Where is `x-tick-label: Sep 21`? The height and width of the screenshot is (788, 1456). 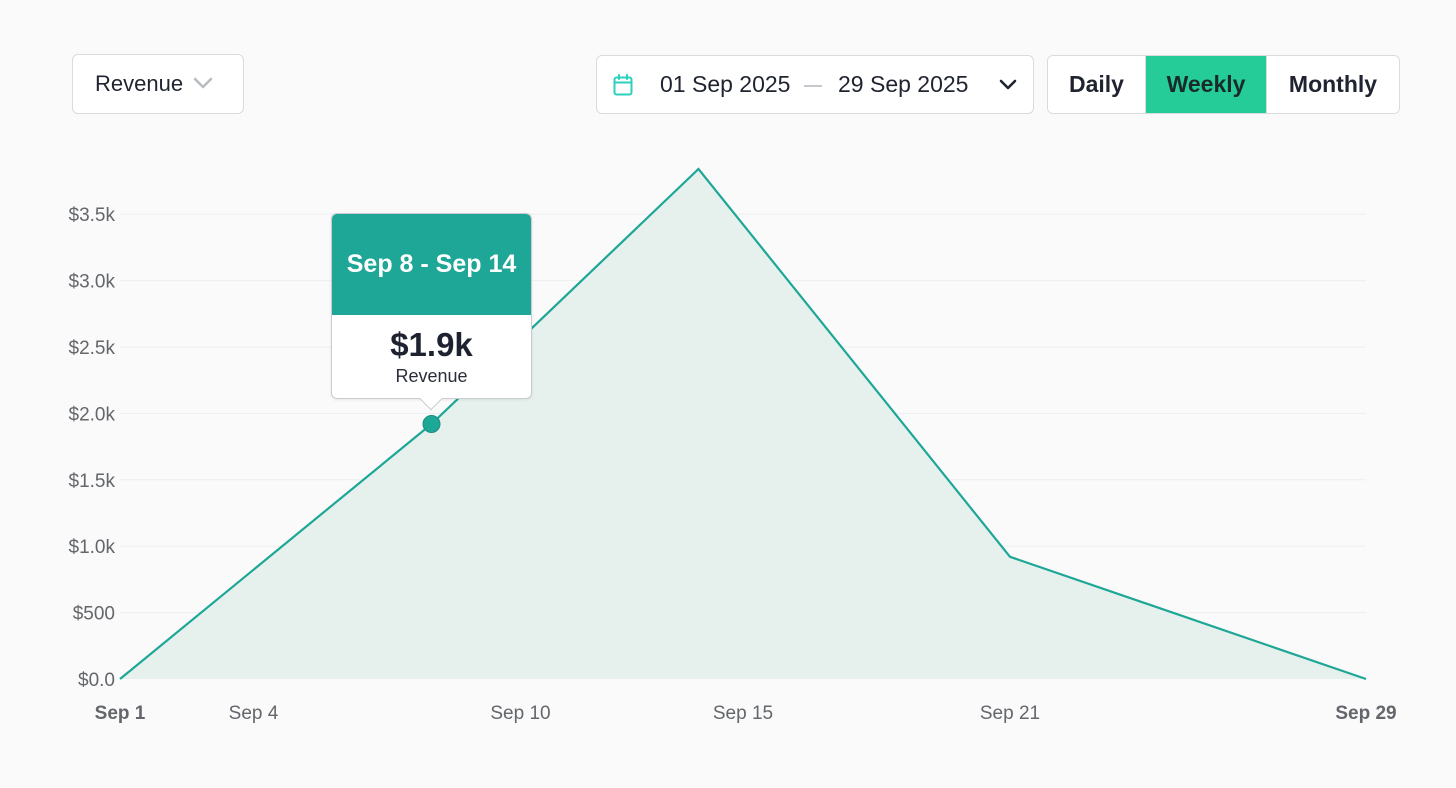 x-tick-label: Sep 21 is located at coordinates (1010, 713).